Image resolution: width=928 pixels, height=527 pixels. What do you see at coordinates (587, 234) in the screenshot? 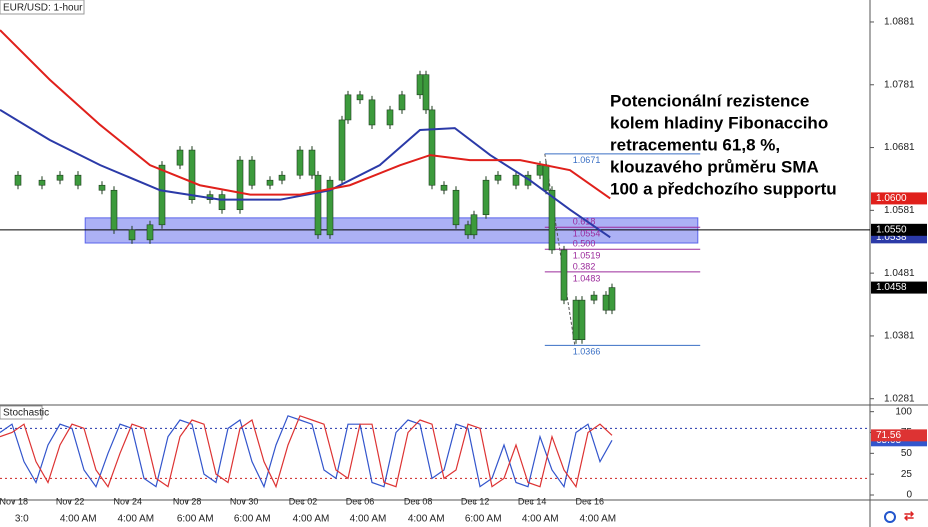
I see `fib-price-label: 1.0554` at bounding box center [587, 234].